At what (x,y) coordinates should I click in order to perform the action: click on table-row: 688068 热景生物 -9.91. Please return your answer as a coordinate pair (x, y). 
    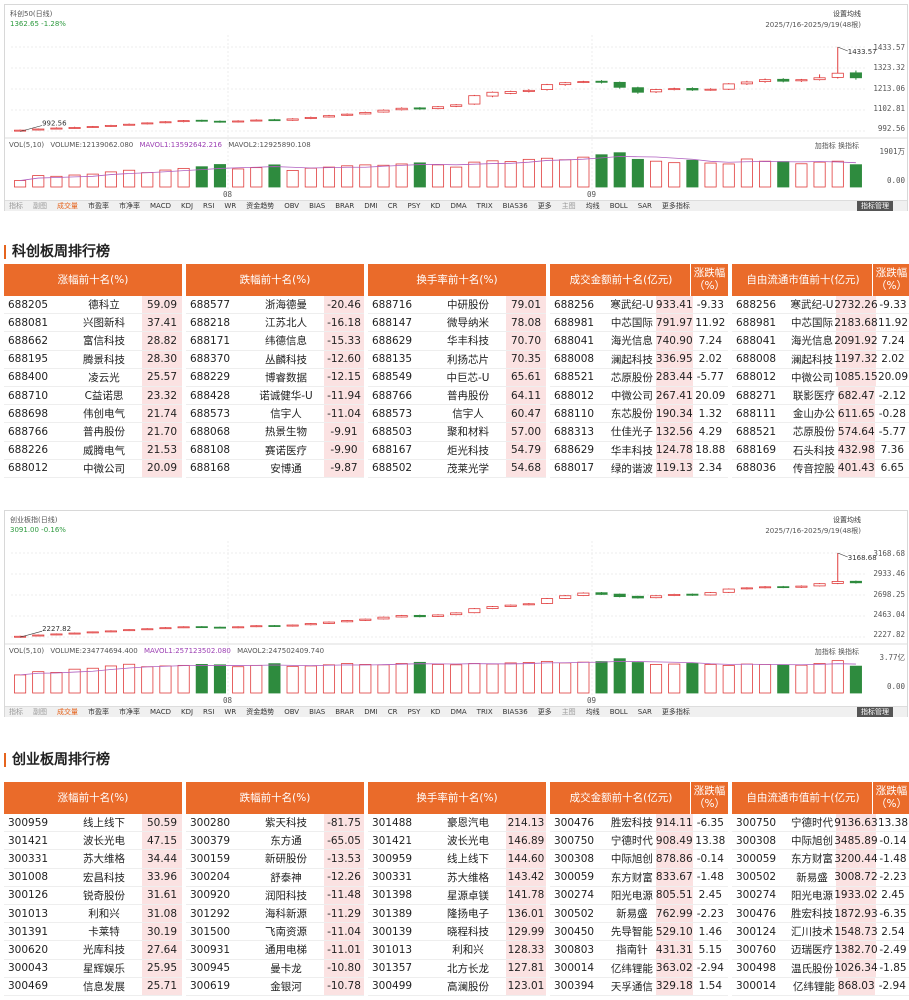
    Looking at the image, I should click on (275, 432).